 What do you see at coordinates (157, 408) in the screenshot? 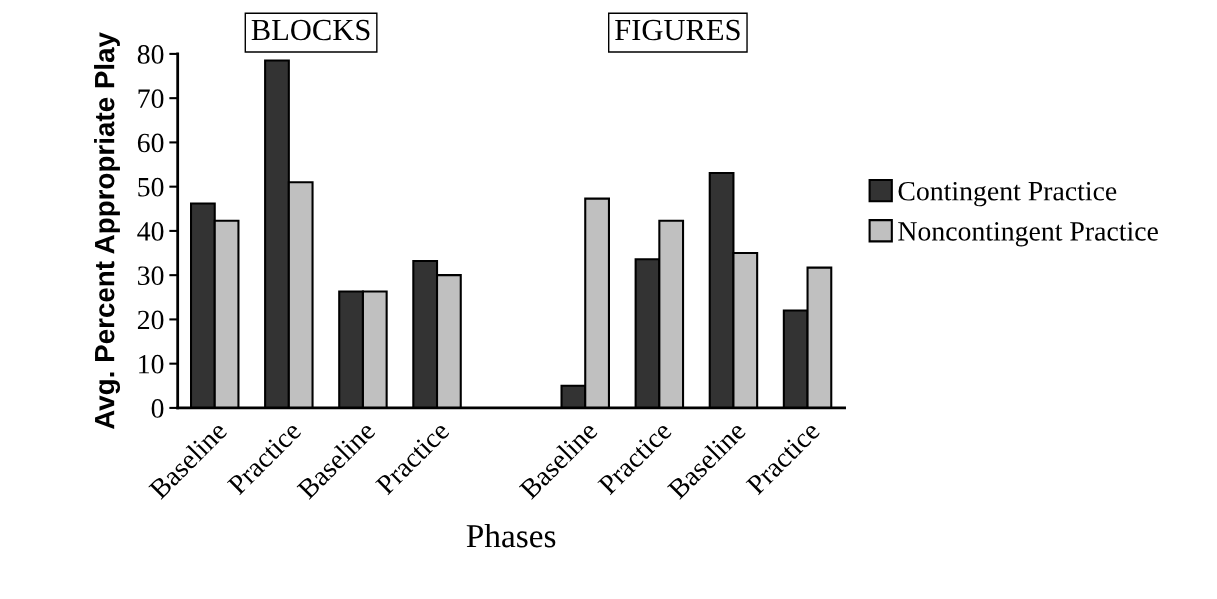
I see `y-tick-label: 0` at bounding box center [157, 408].